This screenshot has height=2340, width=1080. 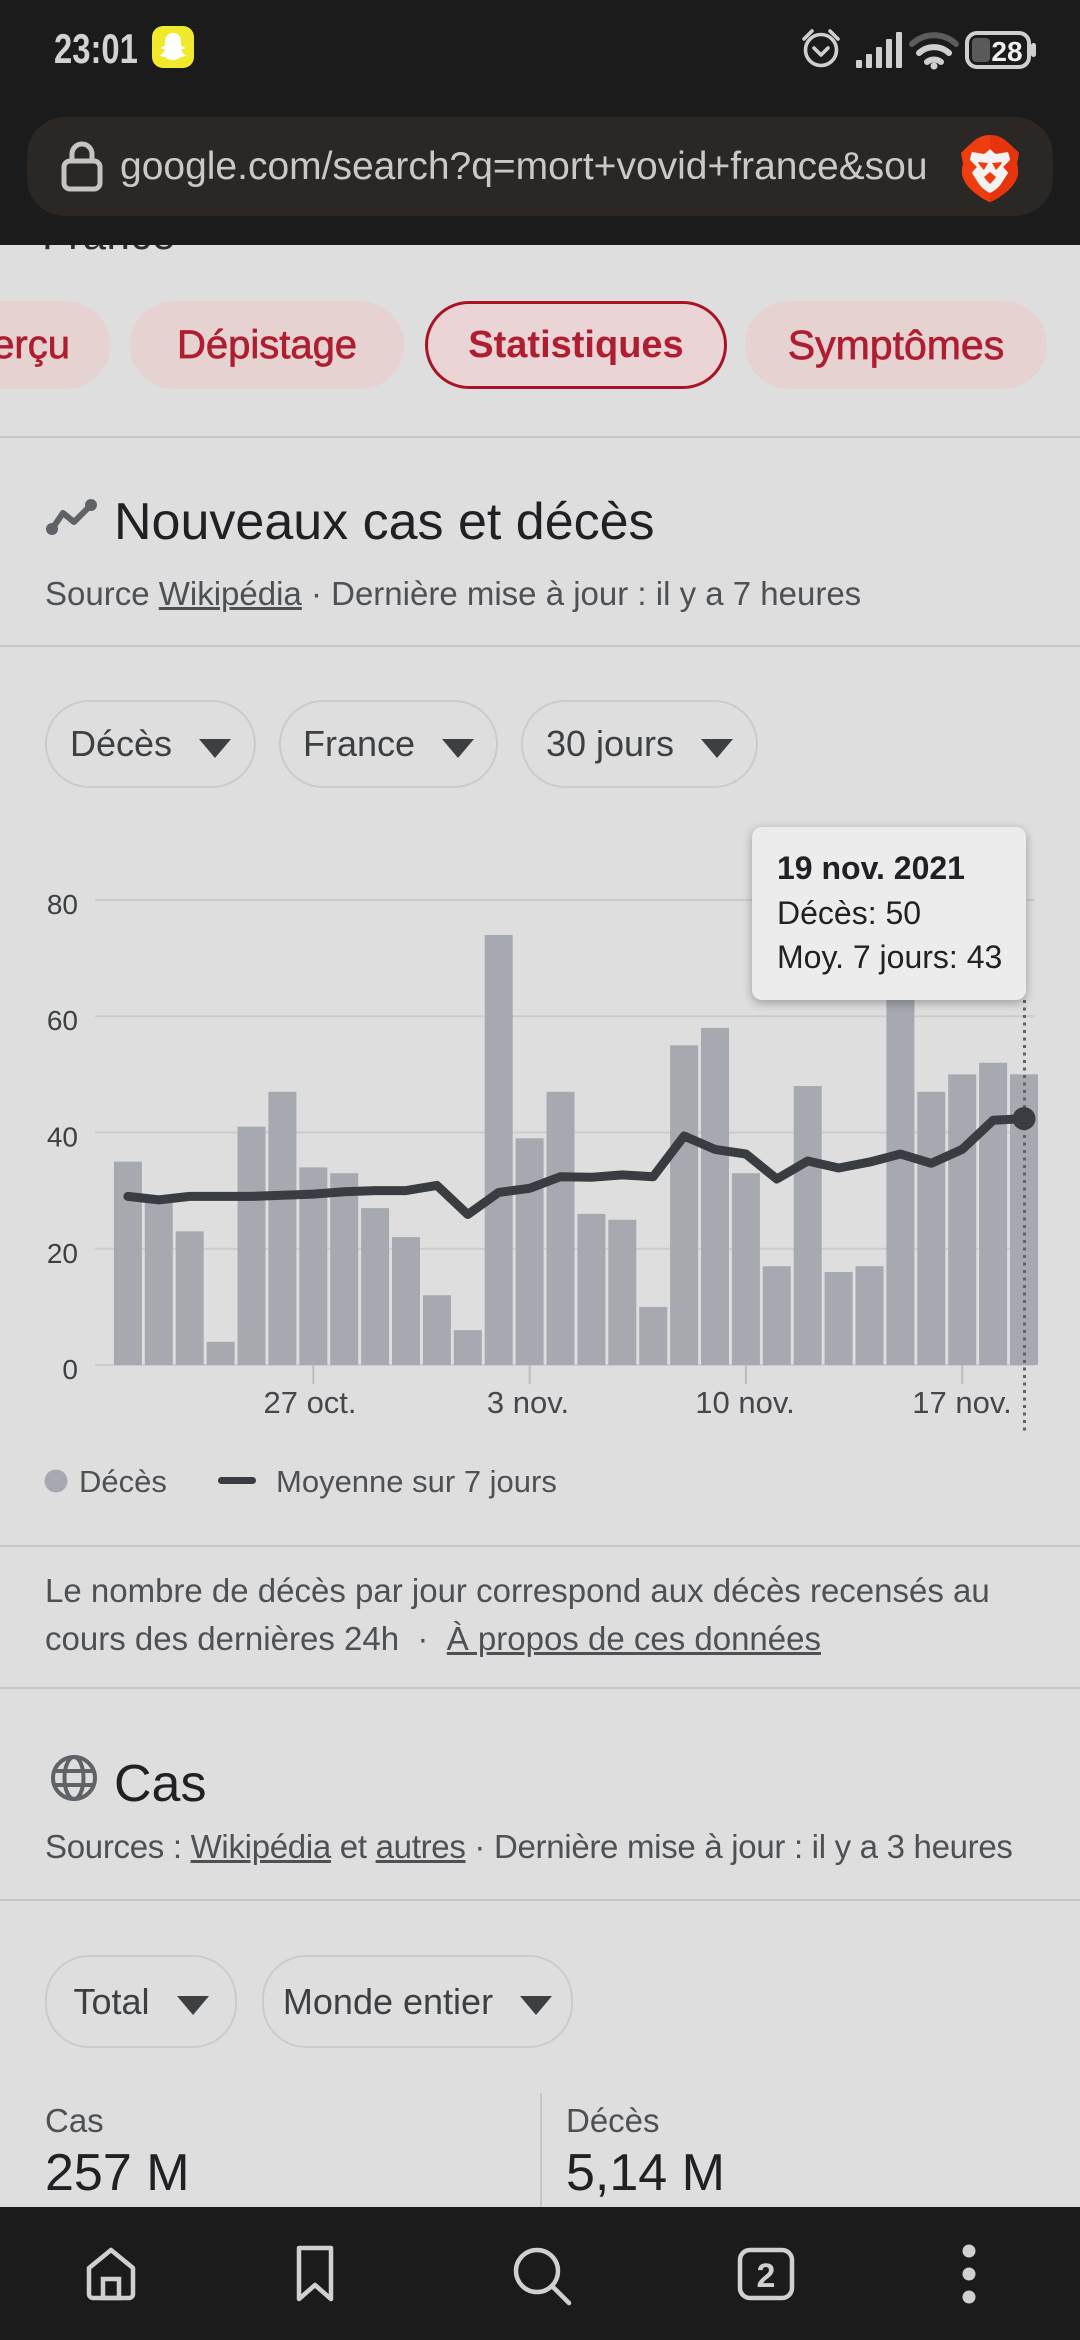 I want to click on svg-text: 20, so click(x=62, y=1253).